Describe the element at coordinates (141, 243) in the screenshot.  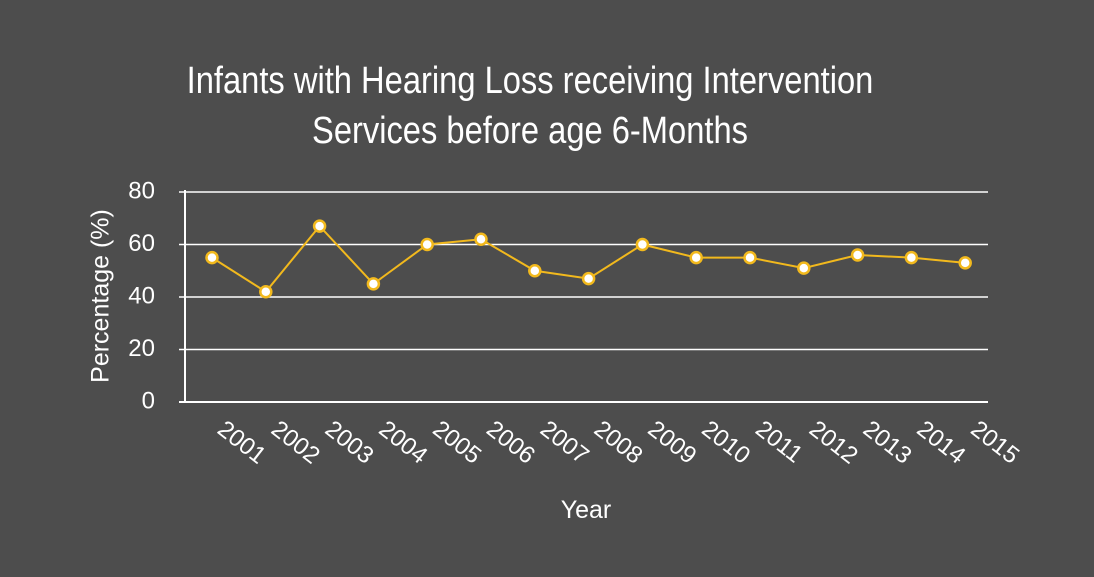
I see `y-tick-label: 60` at that location.